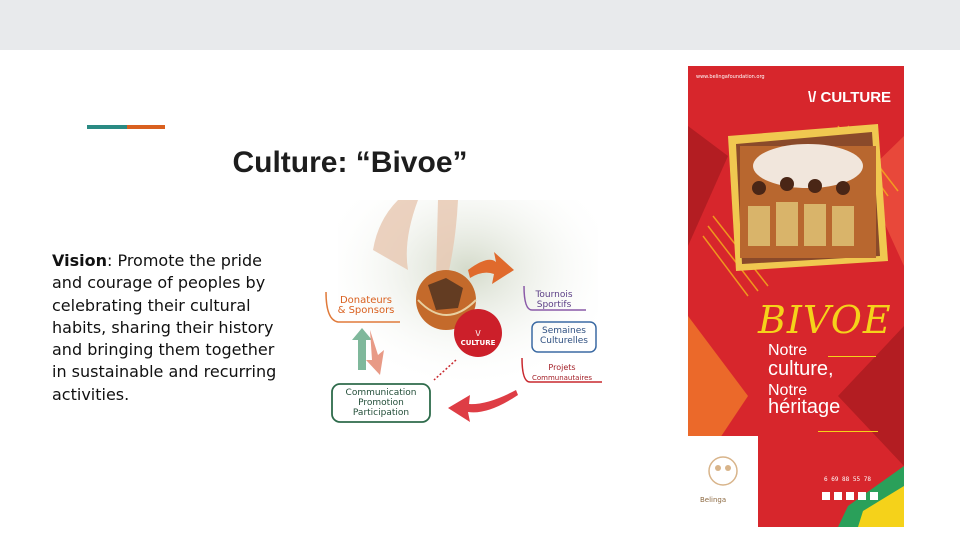 The height and width of the screenshot is (540, 960). Describe the element at coordinates (850, 97) in the screenshot. I see `poster-header: \/ CULTURE` at that location.